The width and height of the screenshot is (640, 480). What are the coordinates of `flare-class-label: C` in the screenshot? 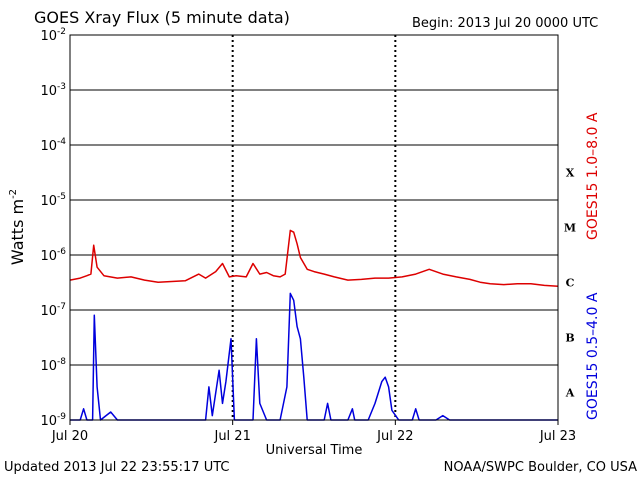 It's located at (570, 283).